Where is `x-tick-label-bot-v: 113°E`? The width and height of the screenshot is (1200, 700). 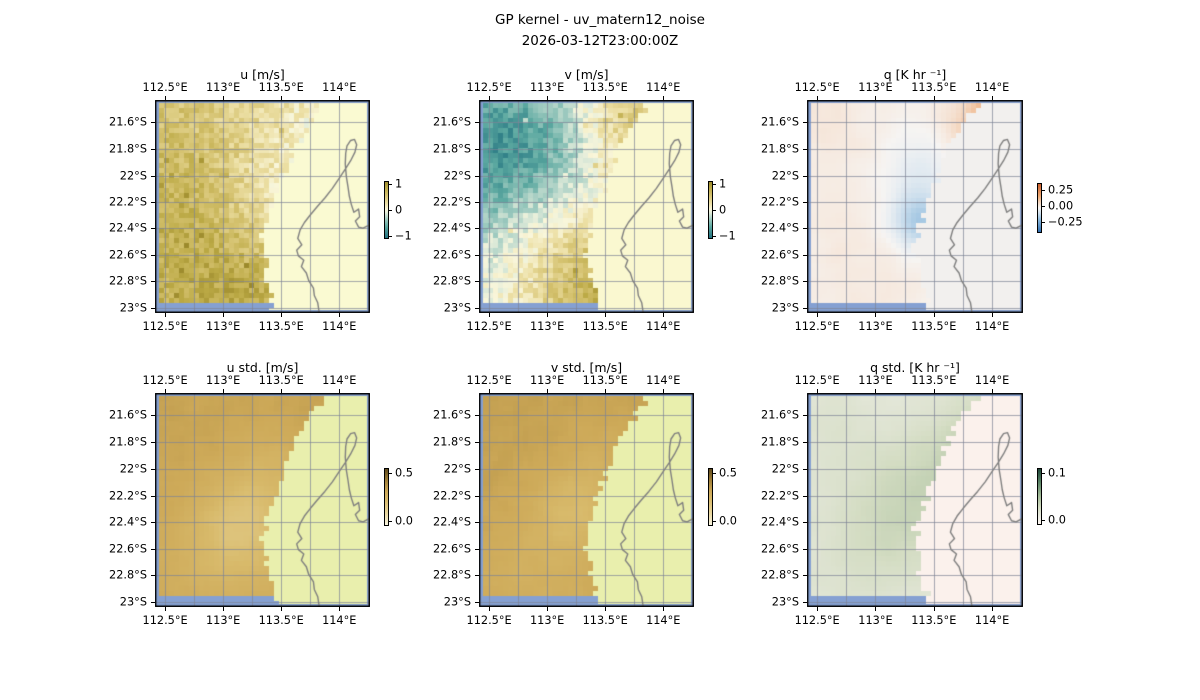 x-tick-label-bot-v: 113°E is located at coordinates (547, 326).